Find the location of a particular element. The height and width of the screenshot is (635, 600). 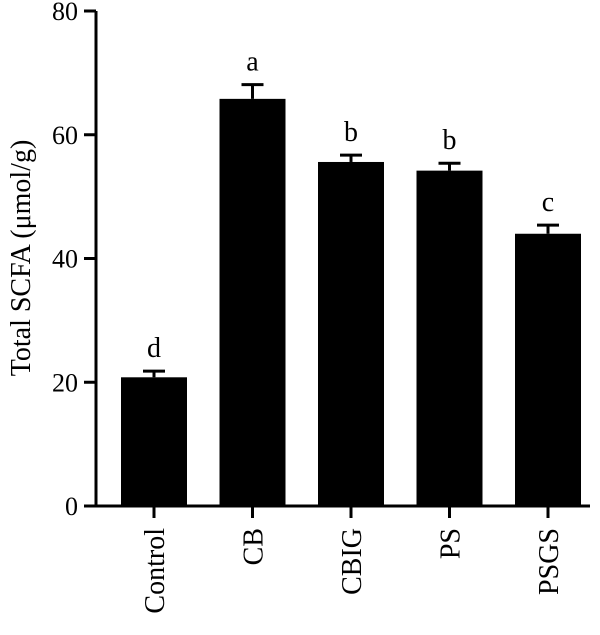

y-tick-label: 80 is located at coordinates (65, 13).